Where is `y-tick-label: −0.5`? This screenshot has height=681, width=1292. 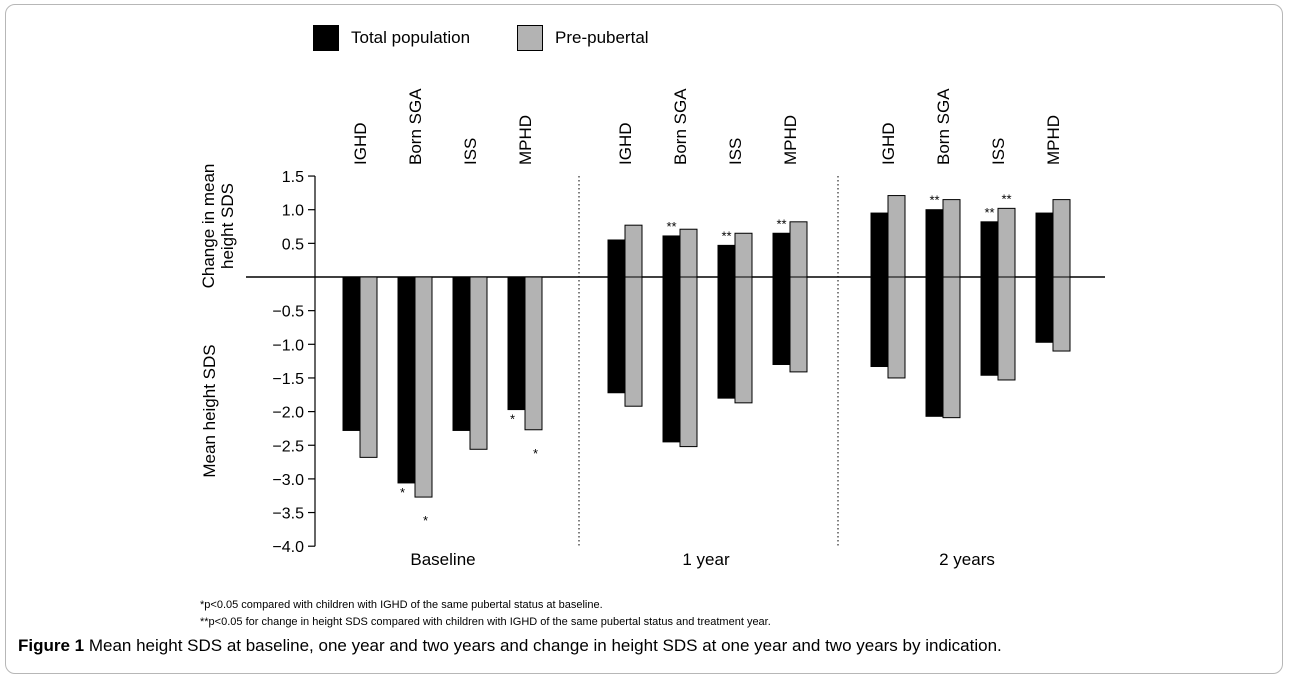 y-tick-label: −0.5 is located at coordinates (288, 312).